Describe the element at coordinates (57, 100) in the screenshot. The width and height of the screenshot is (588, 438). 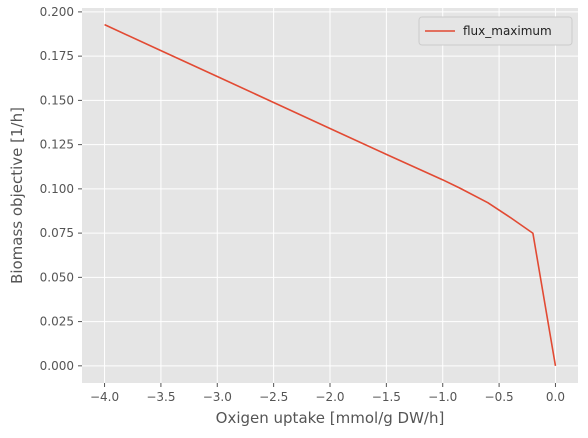
I see `y-tick-label: 0.150` at that location.